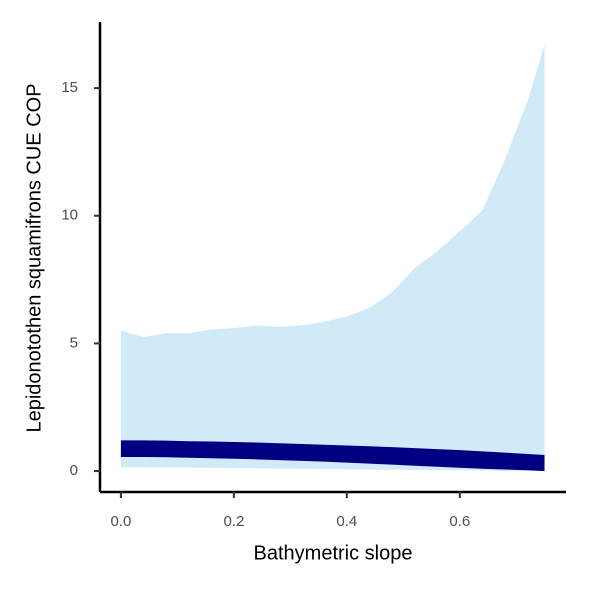  I want to click on x-tick-label: 0.2, so click(233, 521).